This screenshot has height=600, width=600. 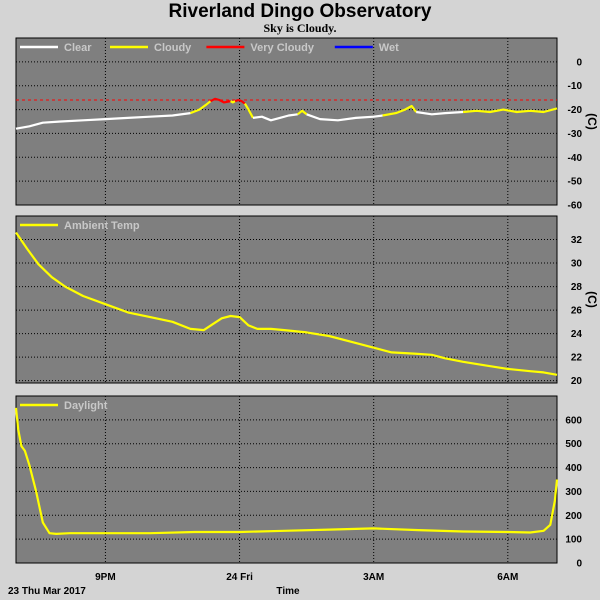 I want to click on y-tick-label: 300, so click(x=573, y=492).